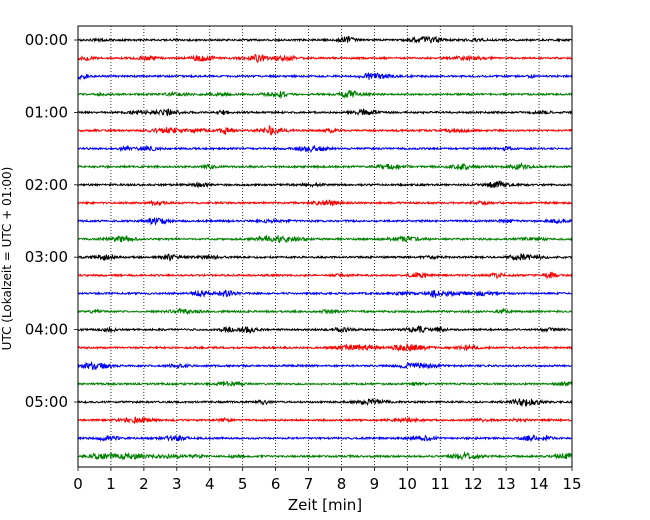 This screenshot has height=520, width=650. I want to click on x-tick-label-12: 12, so click(473, 484).